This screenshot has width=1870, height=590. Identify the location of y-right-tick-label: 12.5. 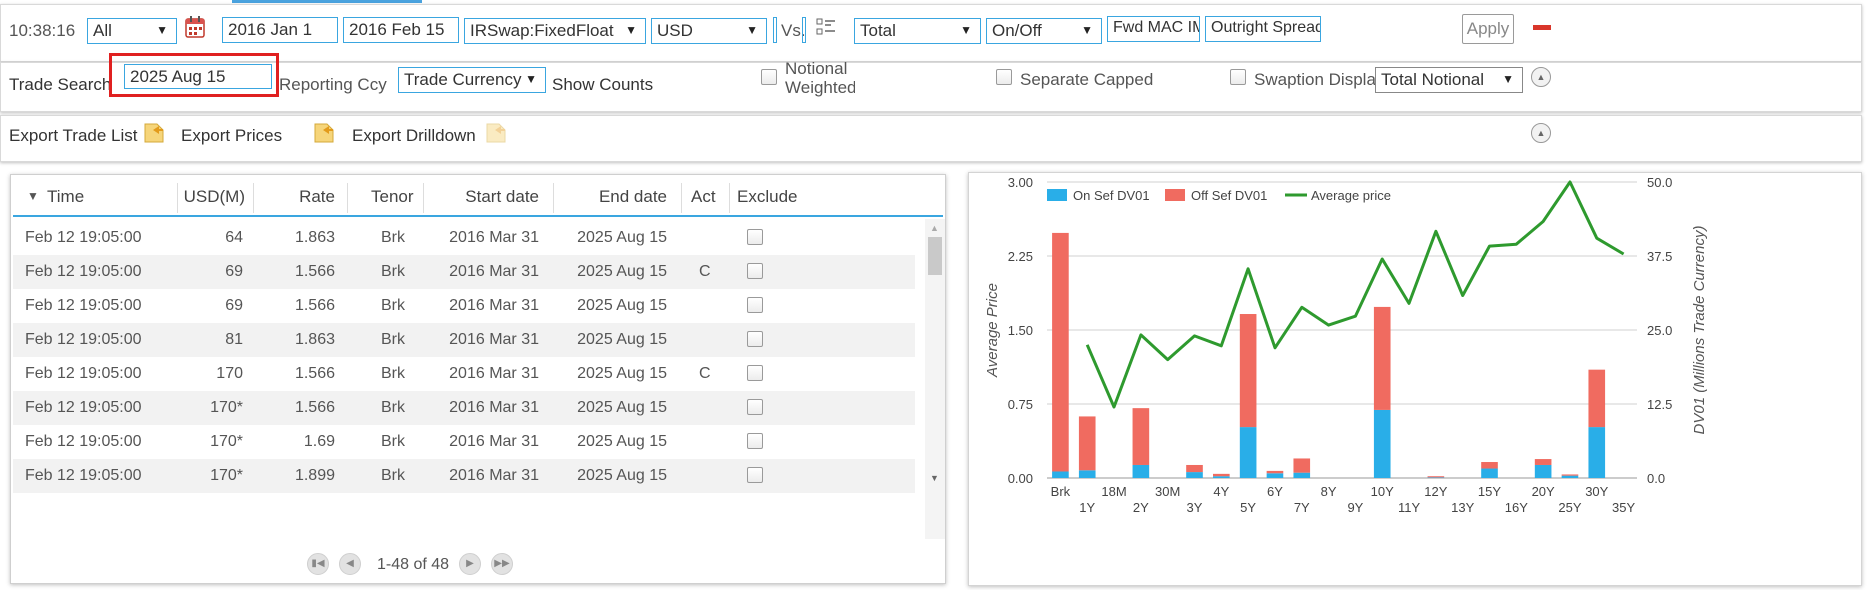
(1659, 404).